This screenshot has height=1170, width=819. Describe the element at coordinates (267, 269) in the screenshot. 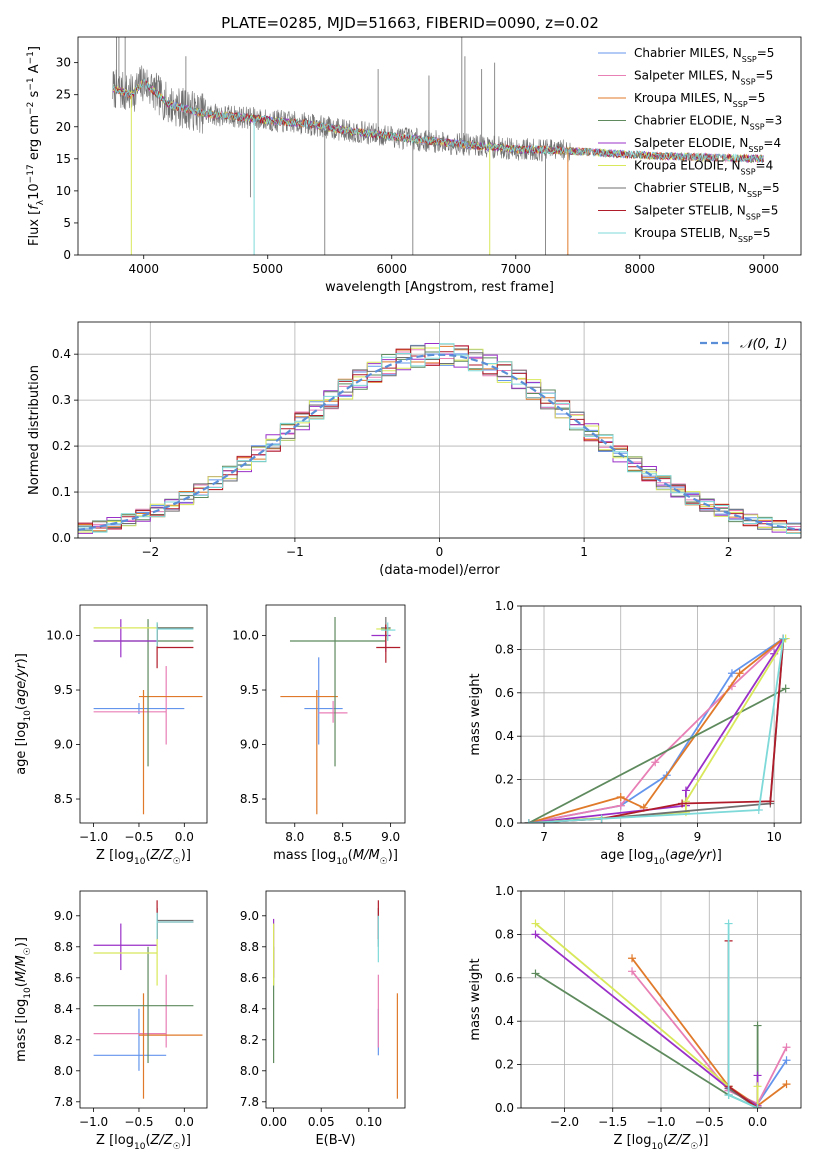

I see `x-tick-label: 5000` at that location.